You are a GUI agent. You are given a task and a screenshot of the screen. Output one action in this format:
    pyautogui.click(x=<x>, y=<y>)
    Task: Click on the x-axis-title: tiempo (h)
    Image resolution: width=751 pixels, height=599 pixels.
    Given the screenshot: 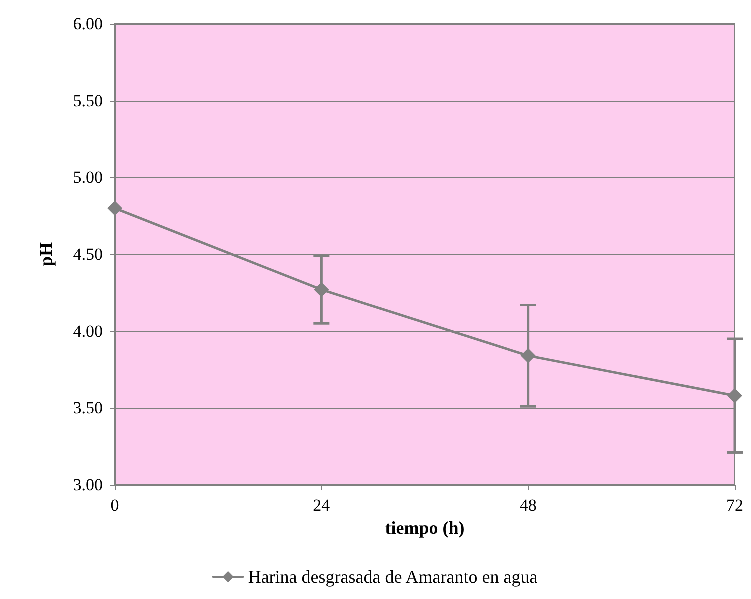 What is the action you would take?
    pyautogui.click(x=425, y=528)
    